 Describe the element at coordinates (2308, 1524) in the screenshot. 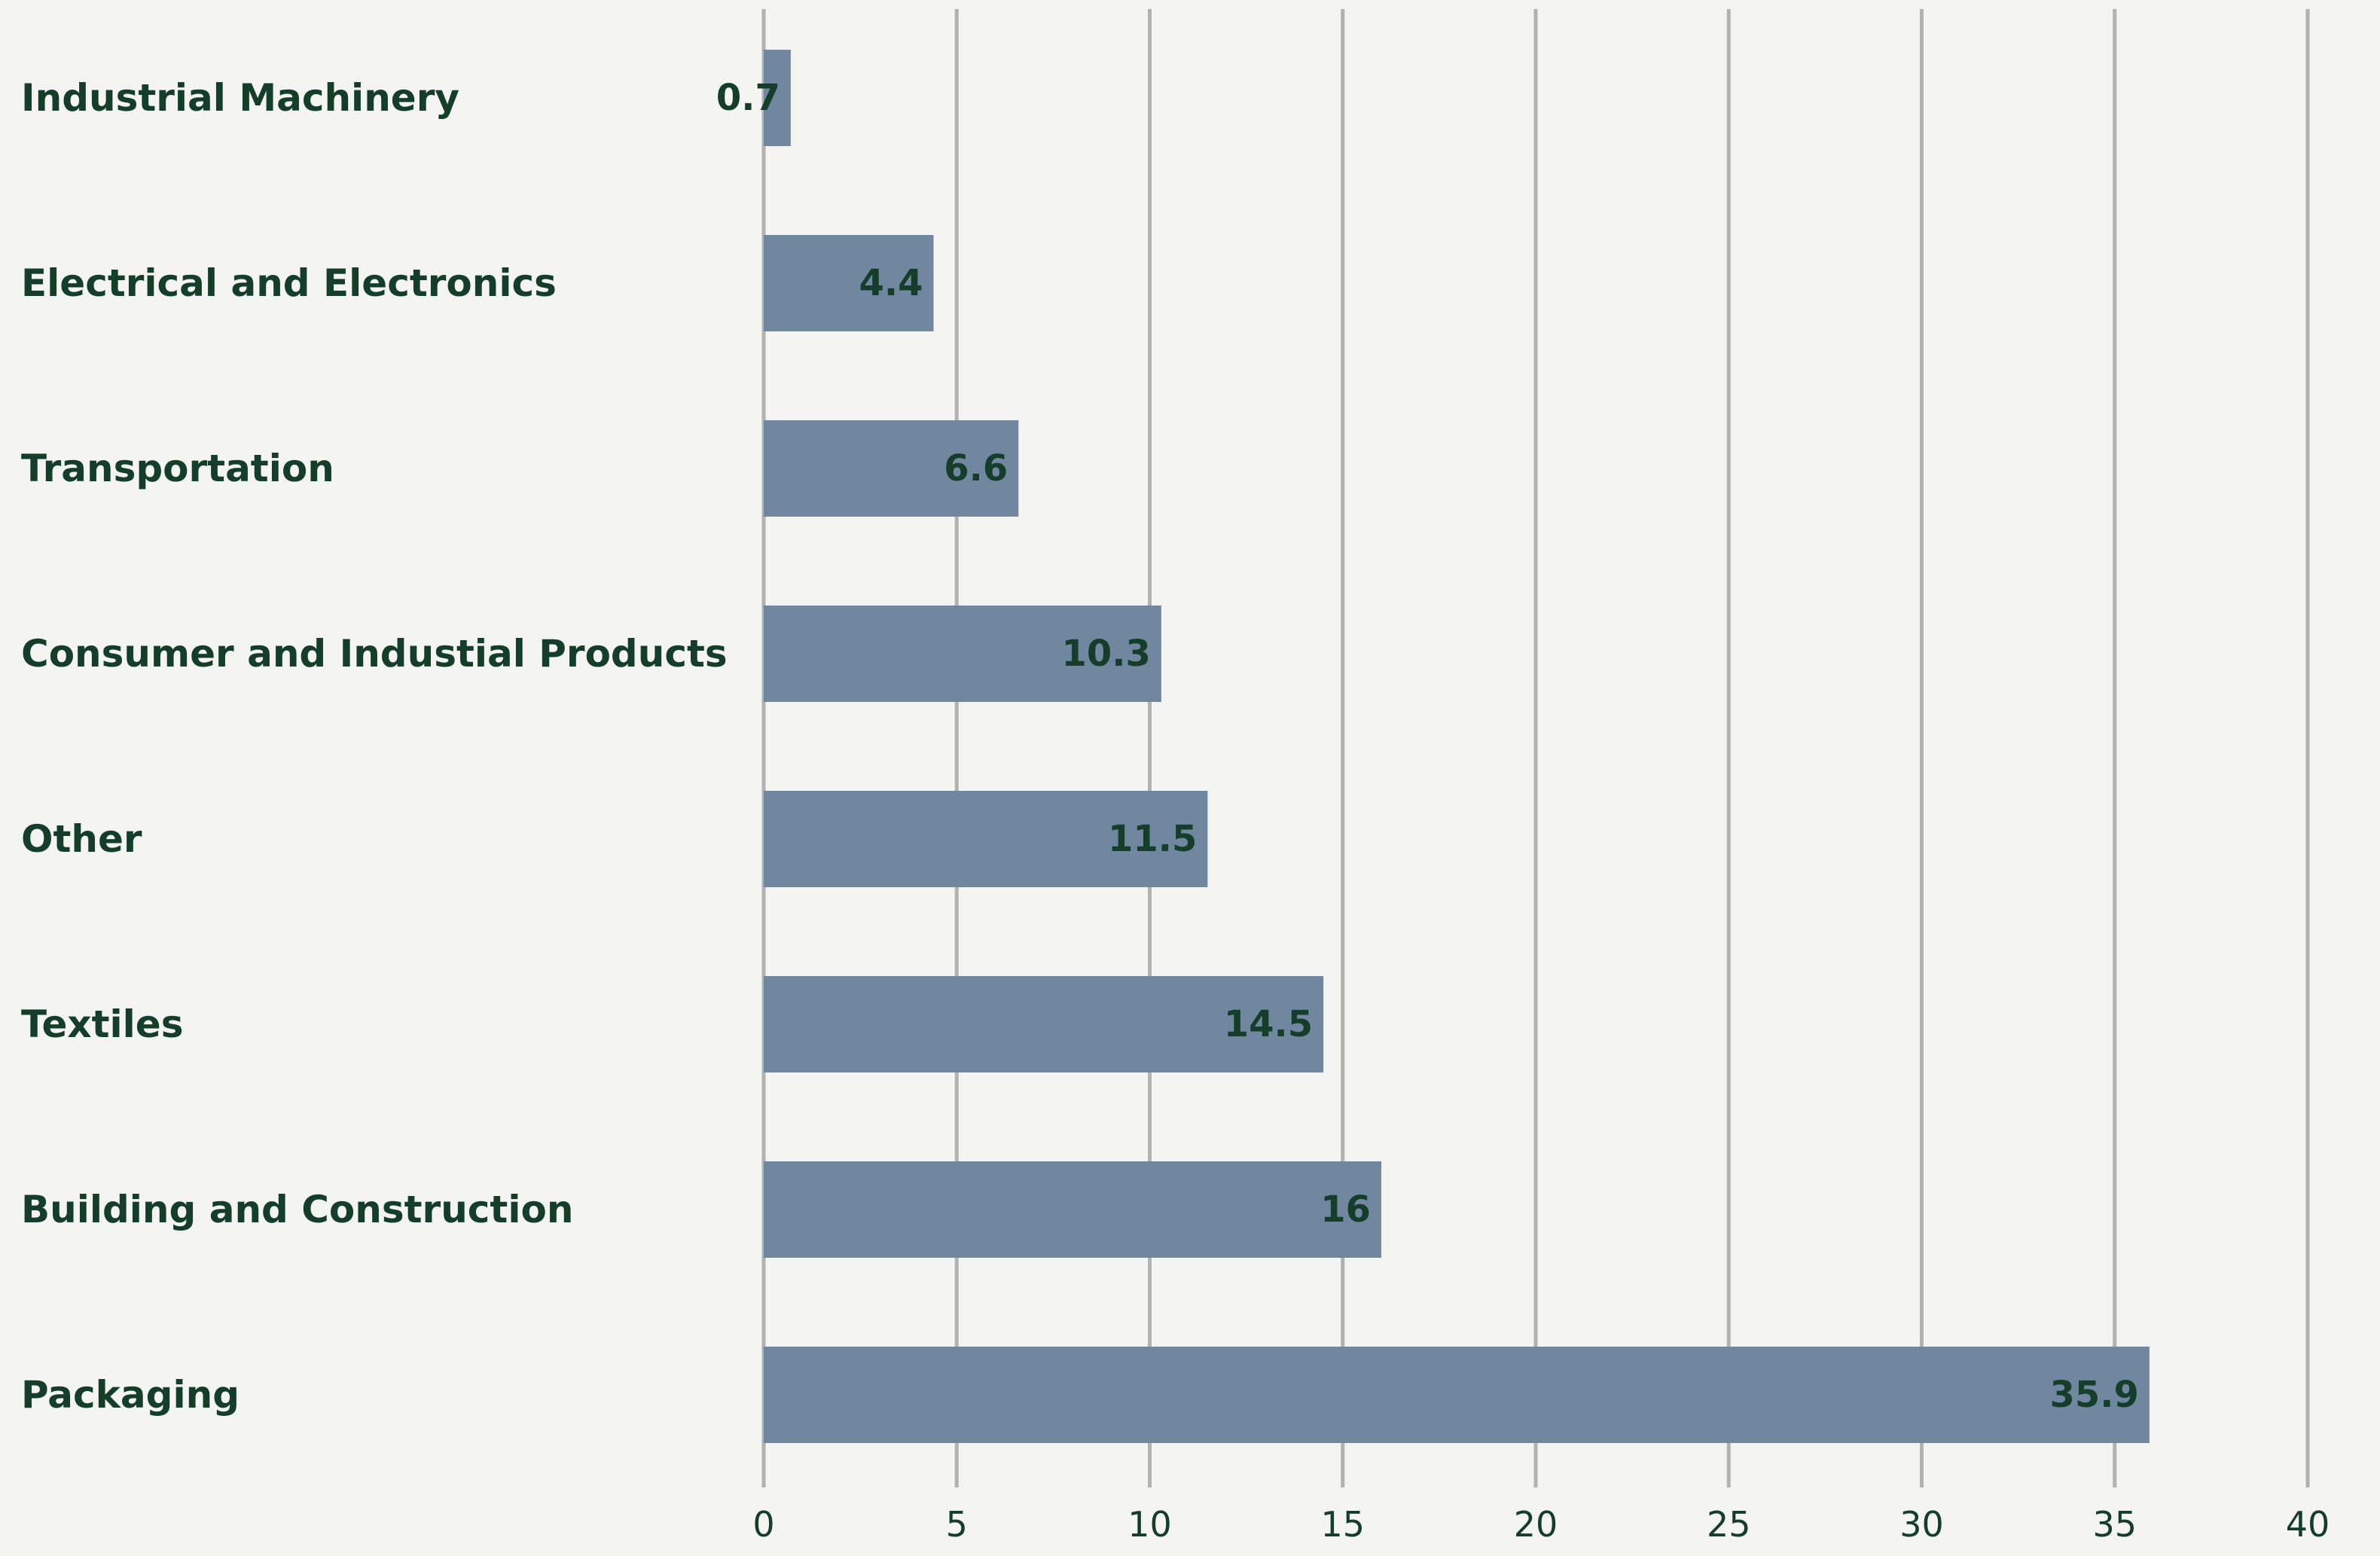

I see `x-tick-label: 40` at that location.